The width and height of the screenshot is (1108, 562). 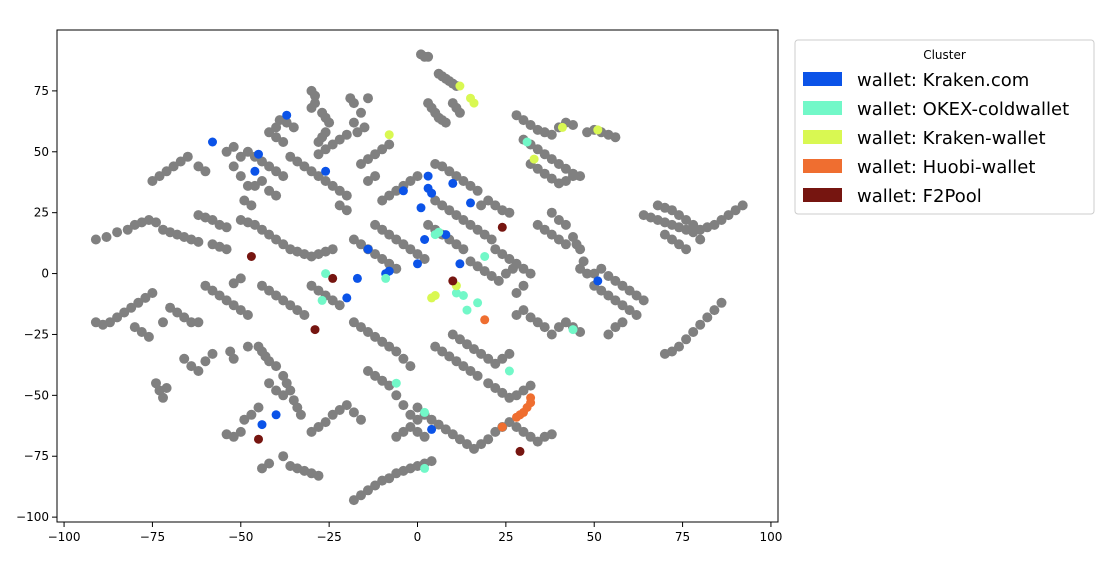 What do you see at coordinates (240, 537) in the screenshot?
I see `x-tick-label: −50` at bounding box center [240, 537].